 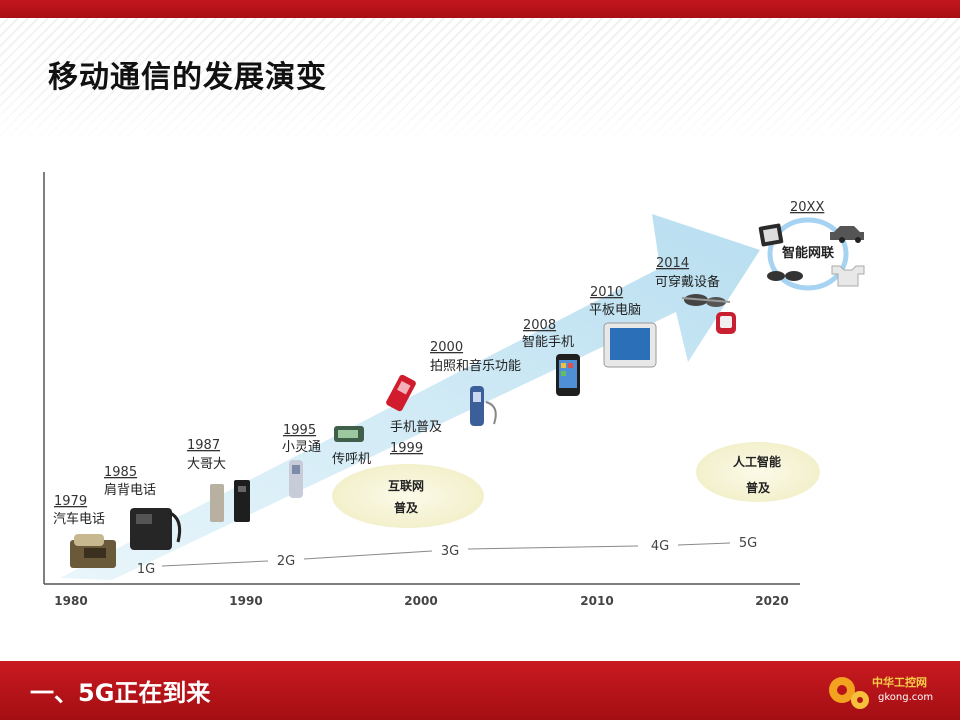 What do you see at coordinates (206, 464) in the screenshot?
I see `milestone-label-brick-phone: 大哥大` at bounding box center [206, 464].